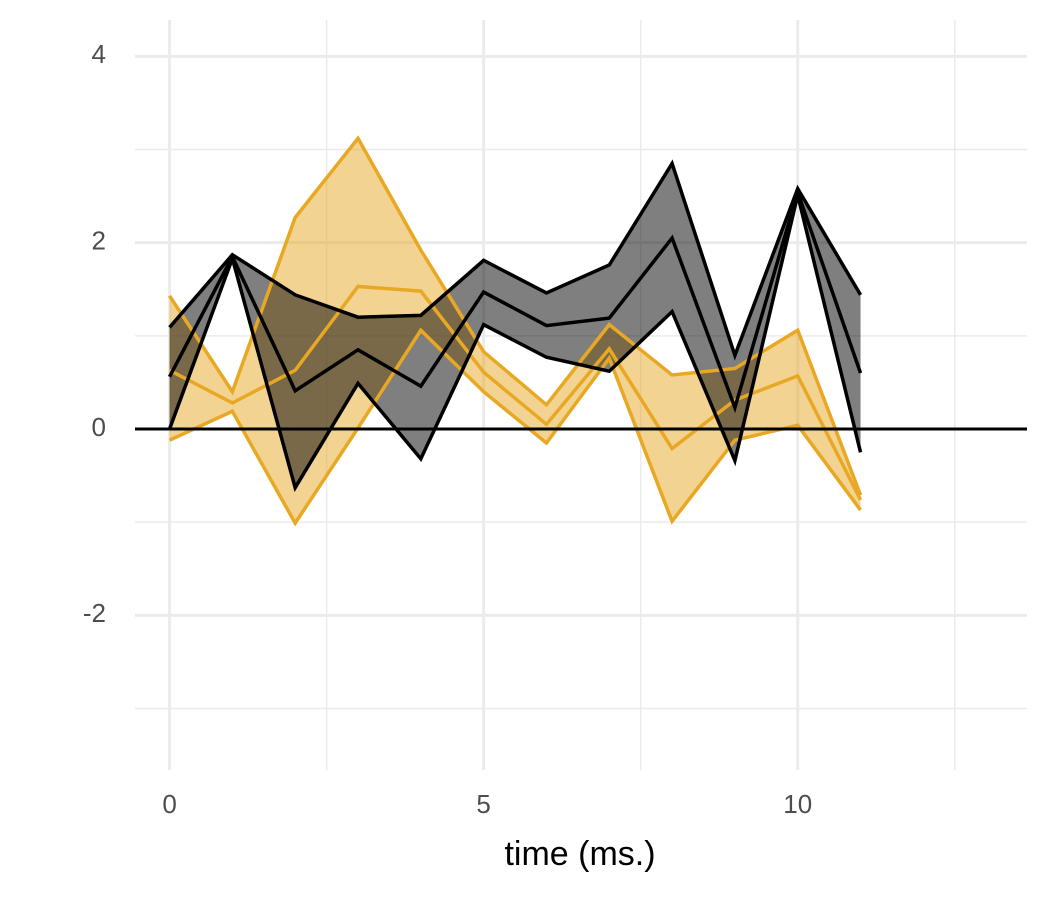 The width and height of the screenshot is (1050, 900). Describe the element at coordinates (797, 804) in the screenshot. I see `x-tick-label: 10` at that location.